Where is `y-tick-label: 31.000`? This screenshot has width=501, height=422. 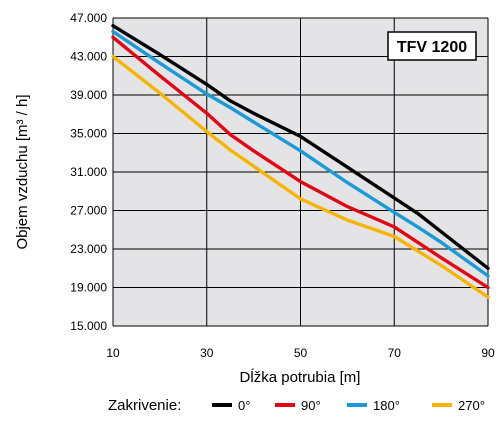 y-tick-label: 31.000 is located at coordinates (88, 172).